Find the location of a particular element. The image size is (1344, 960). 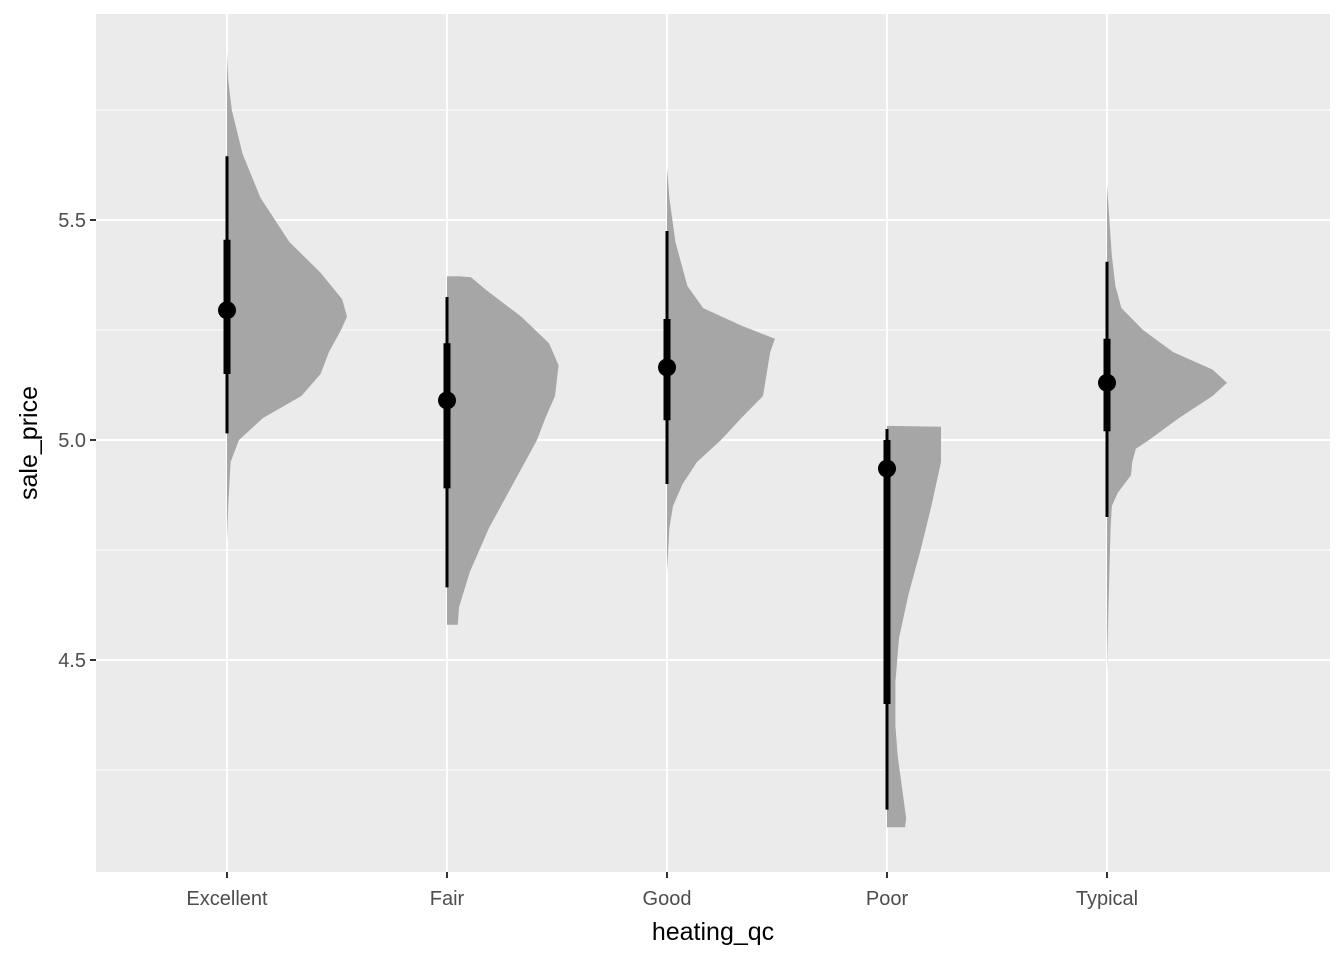

y-axis-ticks: 4.5 5.0 5.5 is located at coordinates (77, 441).